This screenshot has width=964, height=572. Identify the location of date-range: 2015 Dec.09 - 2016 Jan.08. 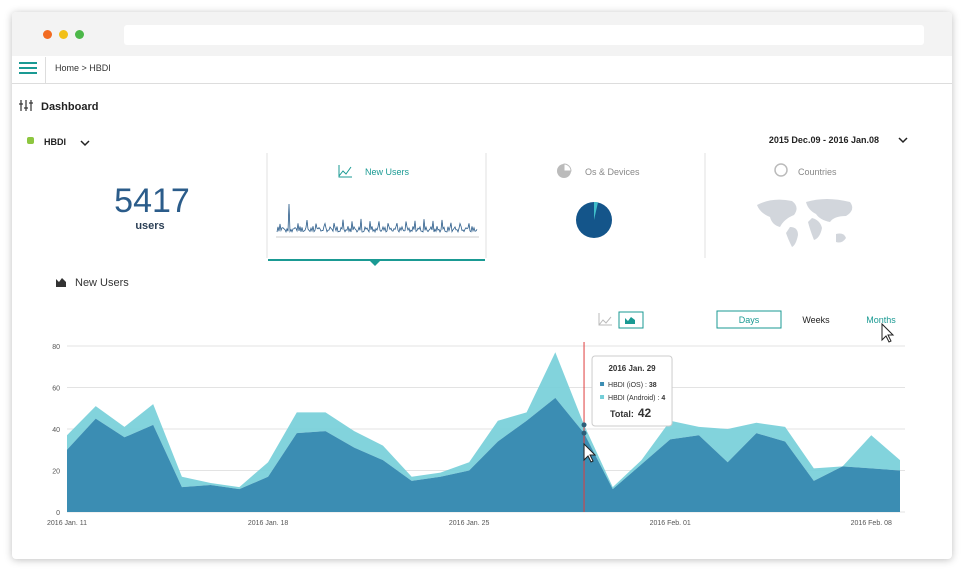
(824, 140).